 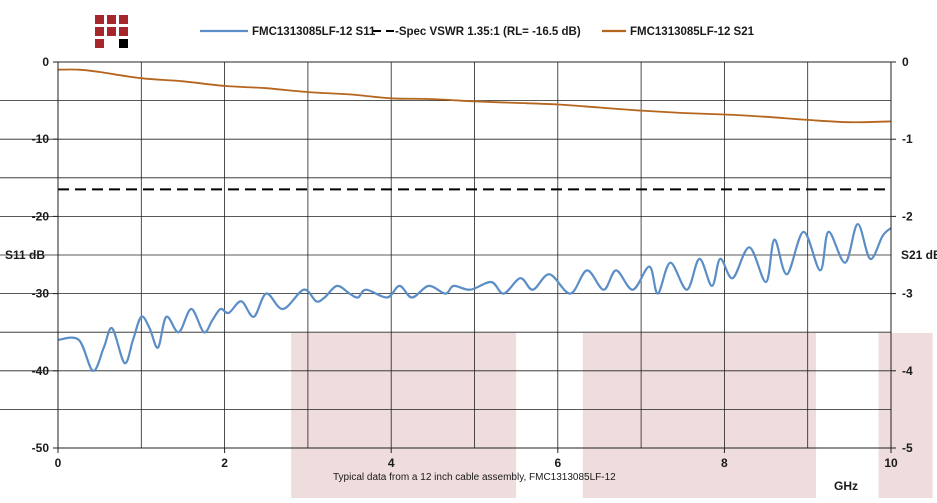 I want to click on x-tick-label: 6, so click(x=557, y=463).